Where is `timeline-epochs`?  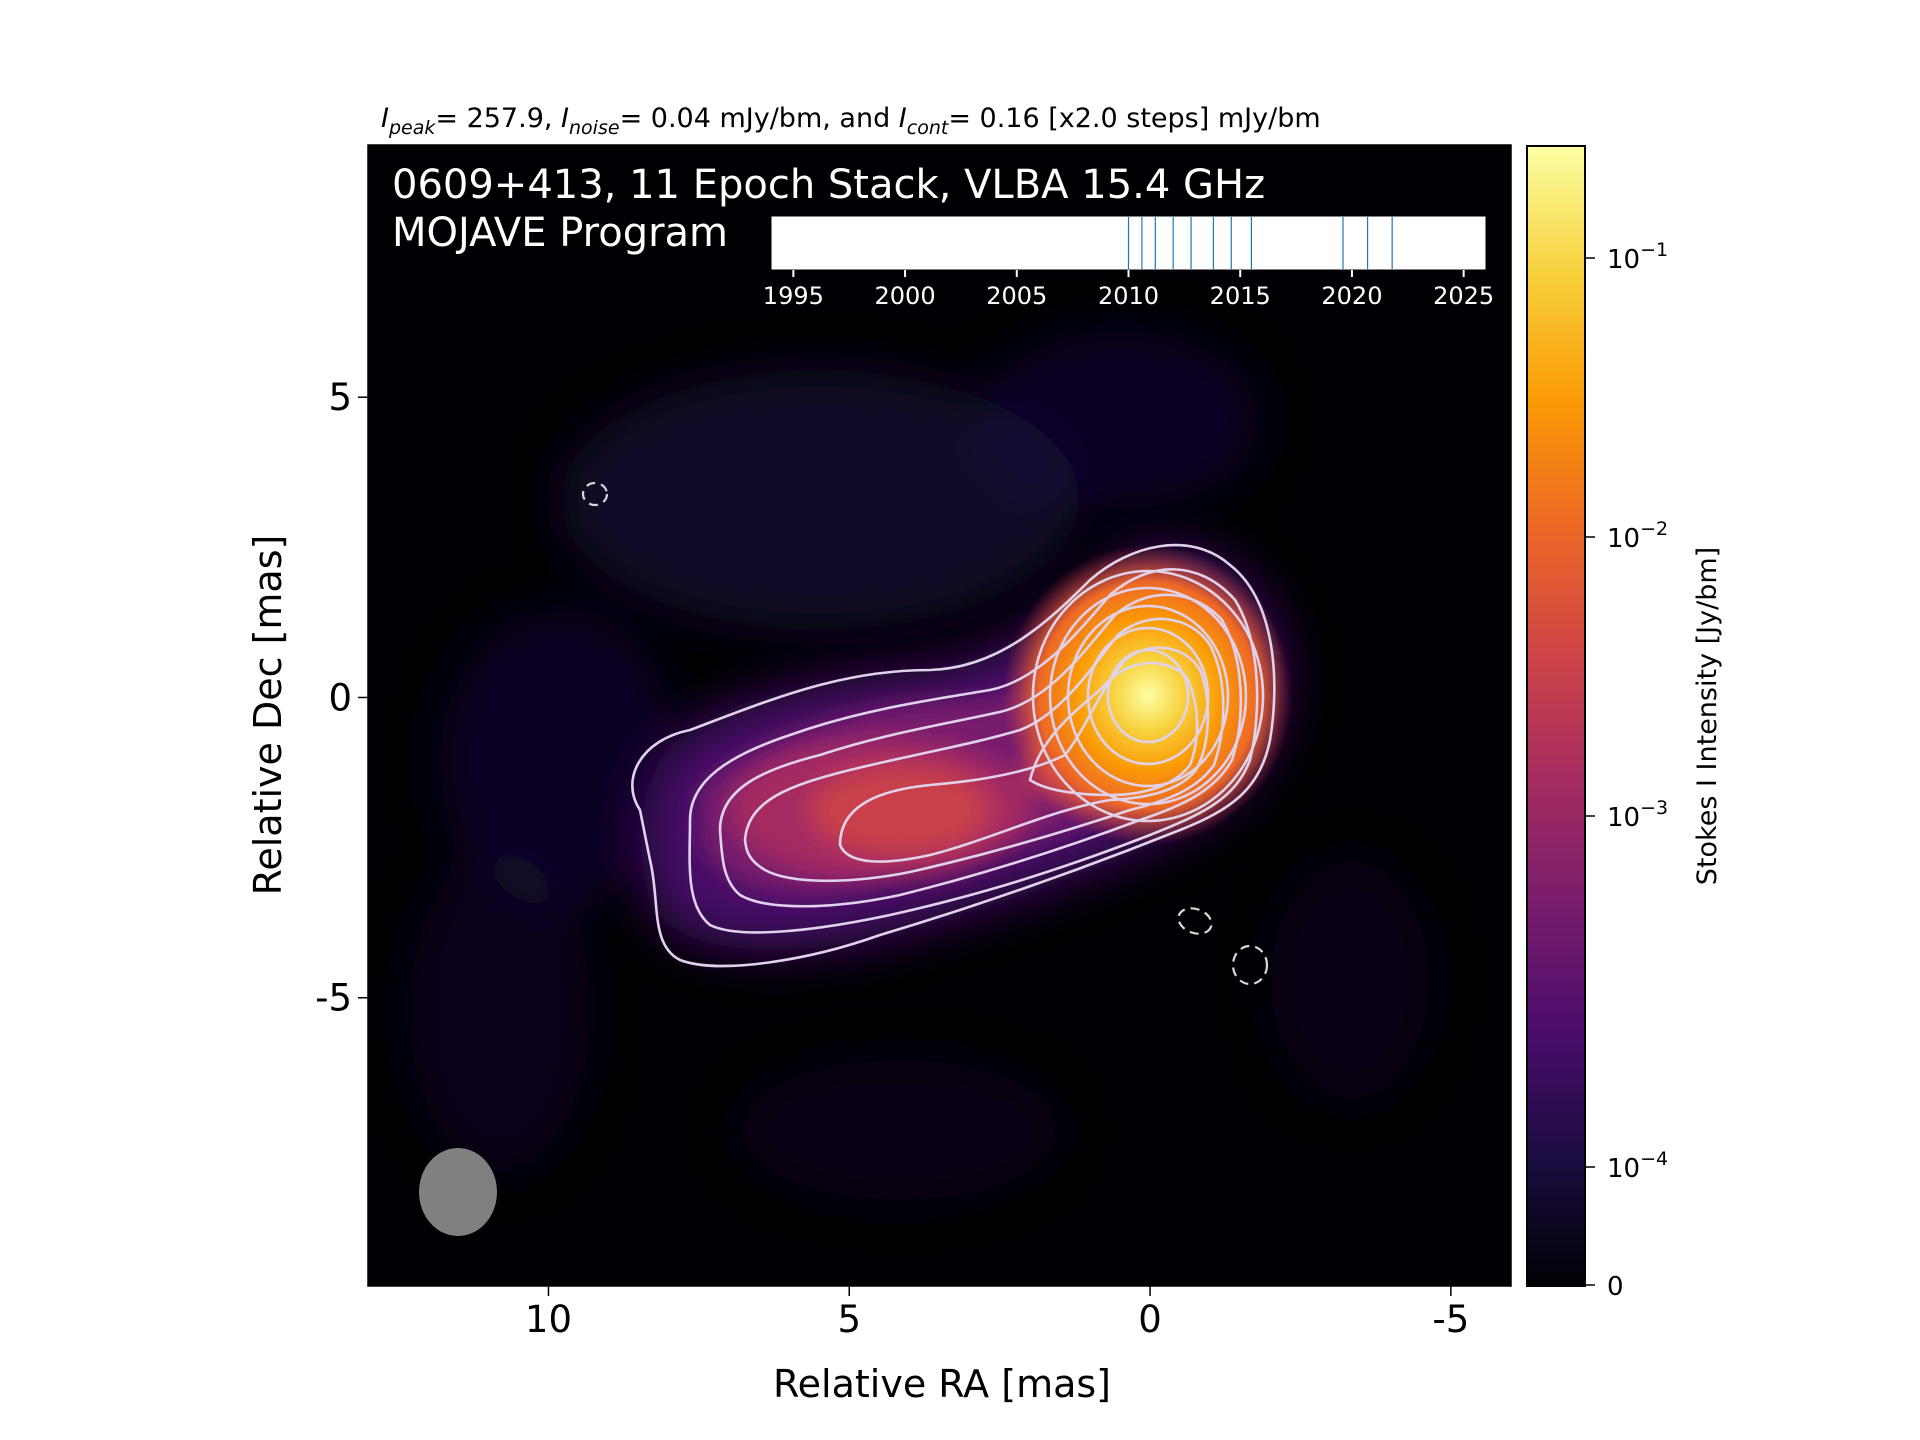
timeline-epochs is located at coordinates (1260, 243).